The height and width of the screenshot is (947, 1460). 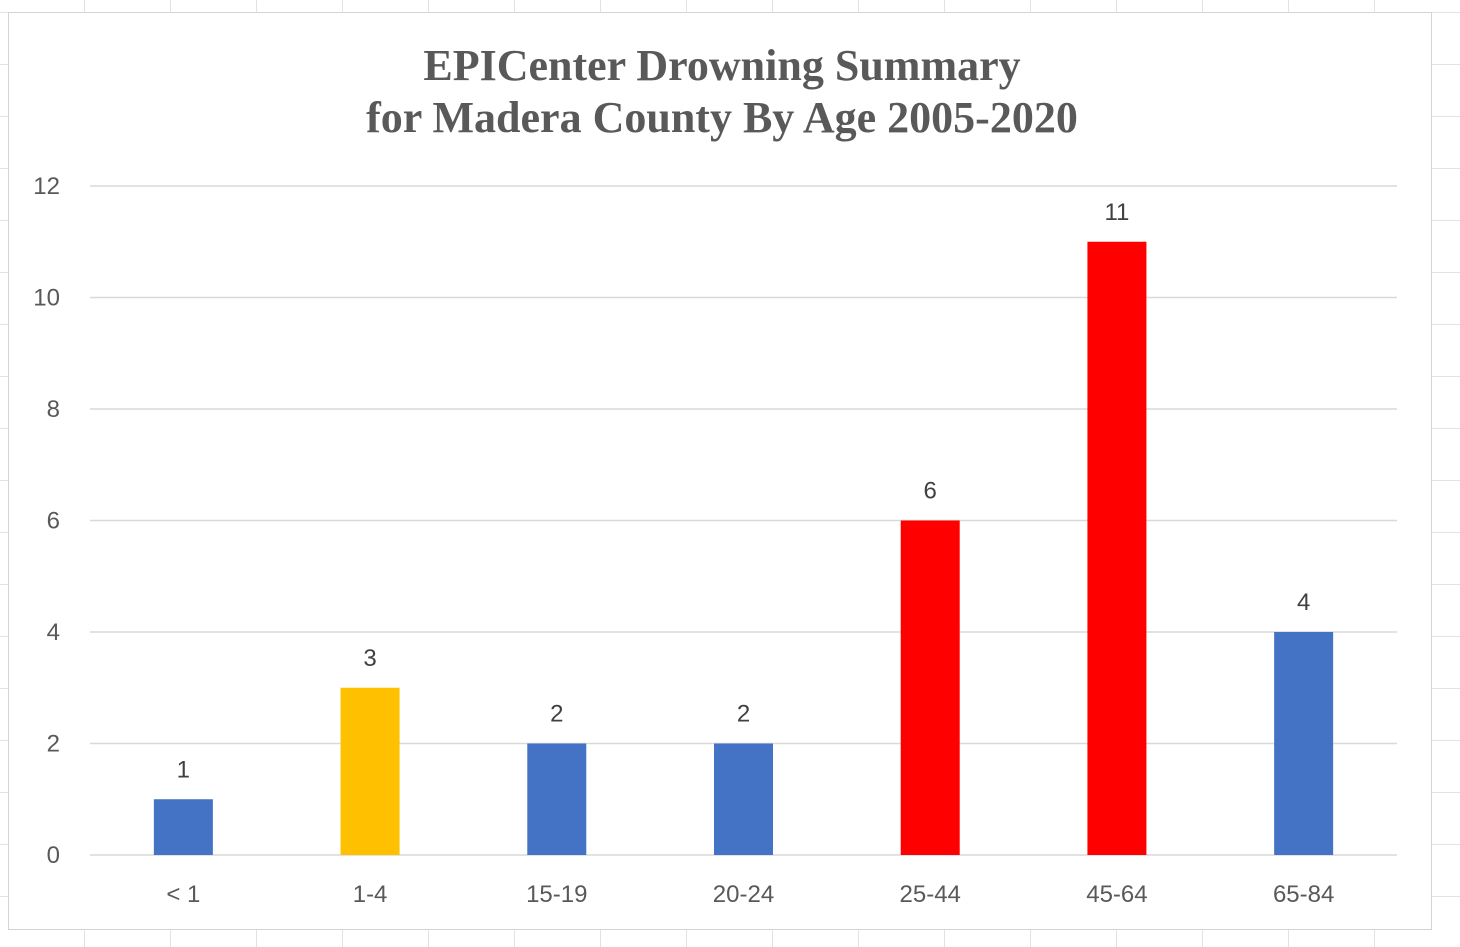 What do you see at coordinates (930, 894) in the screenshot?
I see `x-tick-label-4: 25-44` at bounding box center [930, 894].